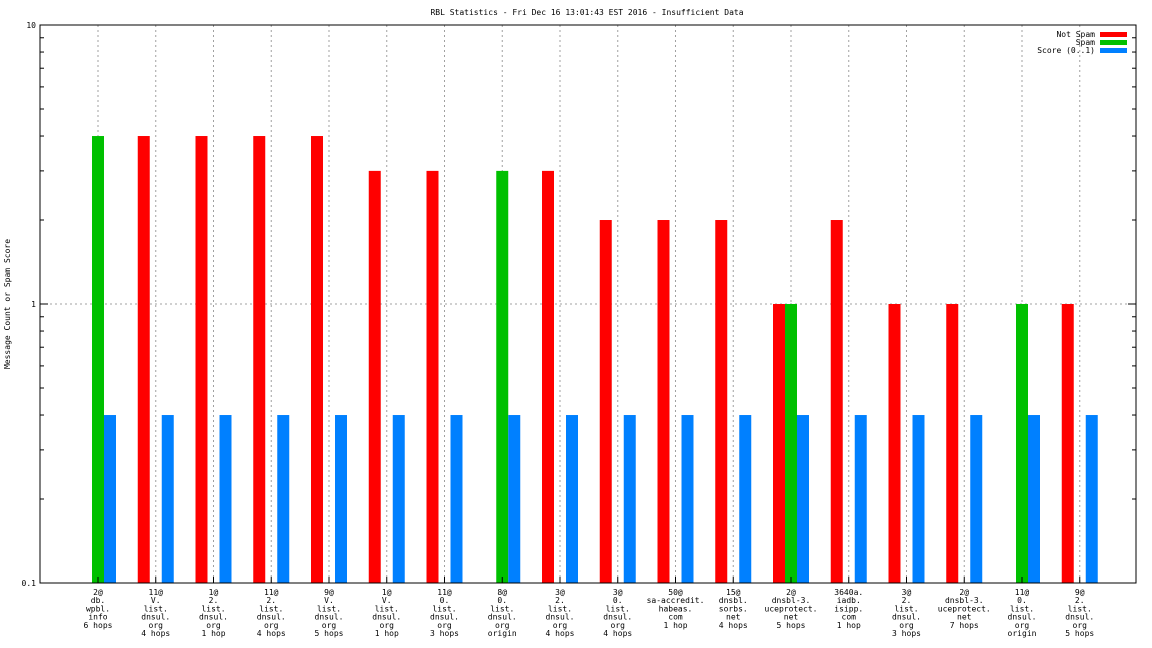 The width and height of the screenshot is (1152, 648). Describe the element at coordinates (617, 613) in the screenshot. I see `x-tick-label: 3@ 0. list. dnsul. org 4 hops` at that location.